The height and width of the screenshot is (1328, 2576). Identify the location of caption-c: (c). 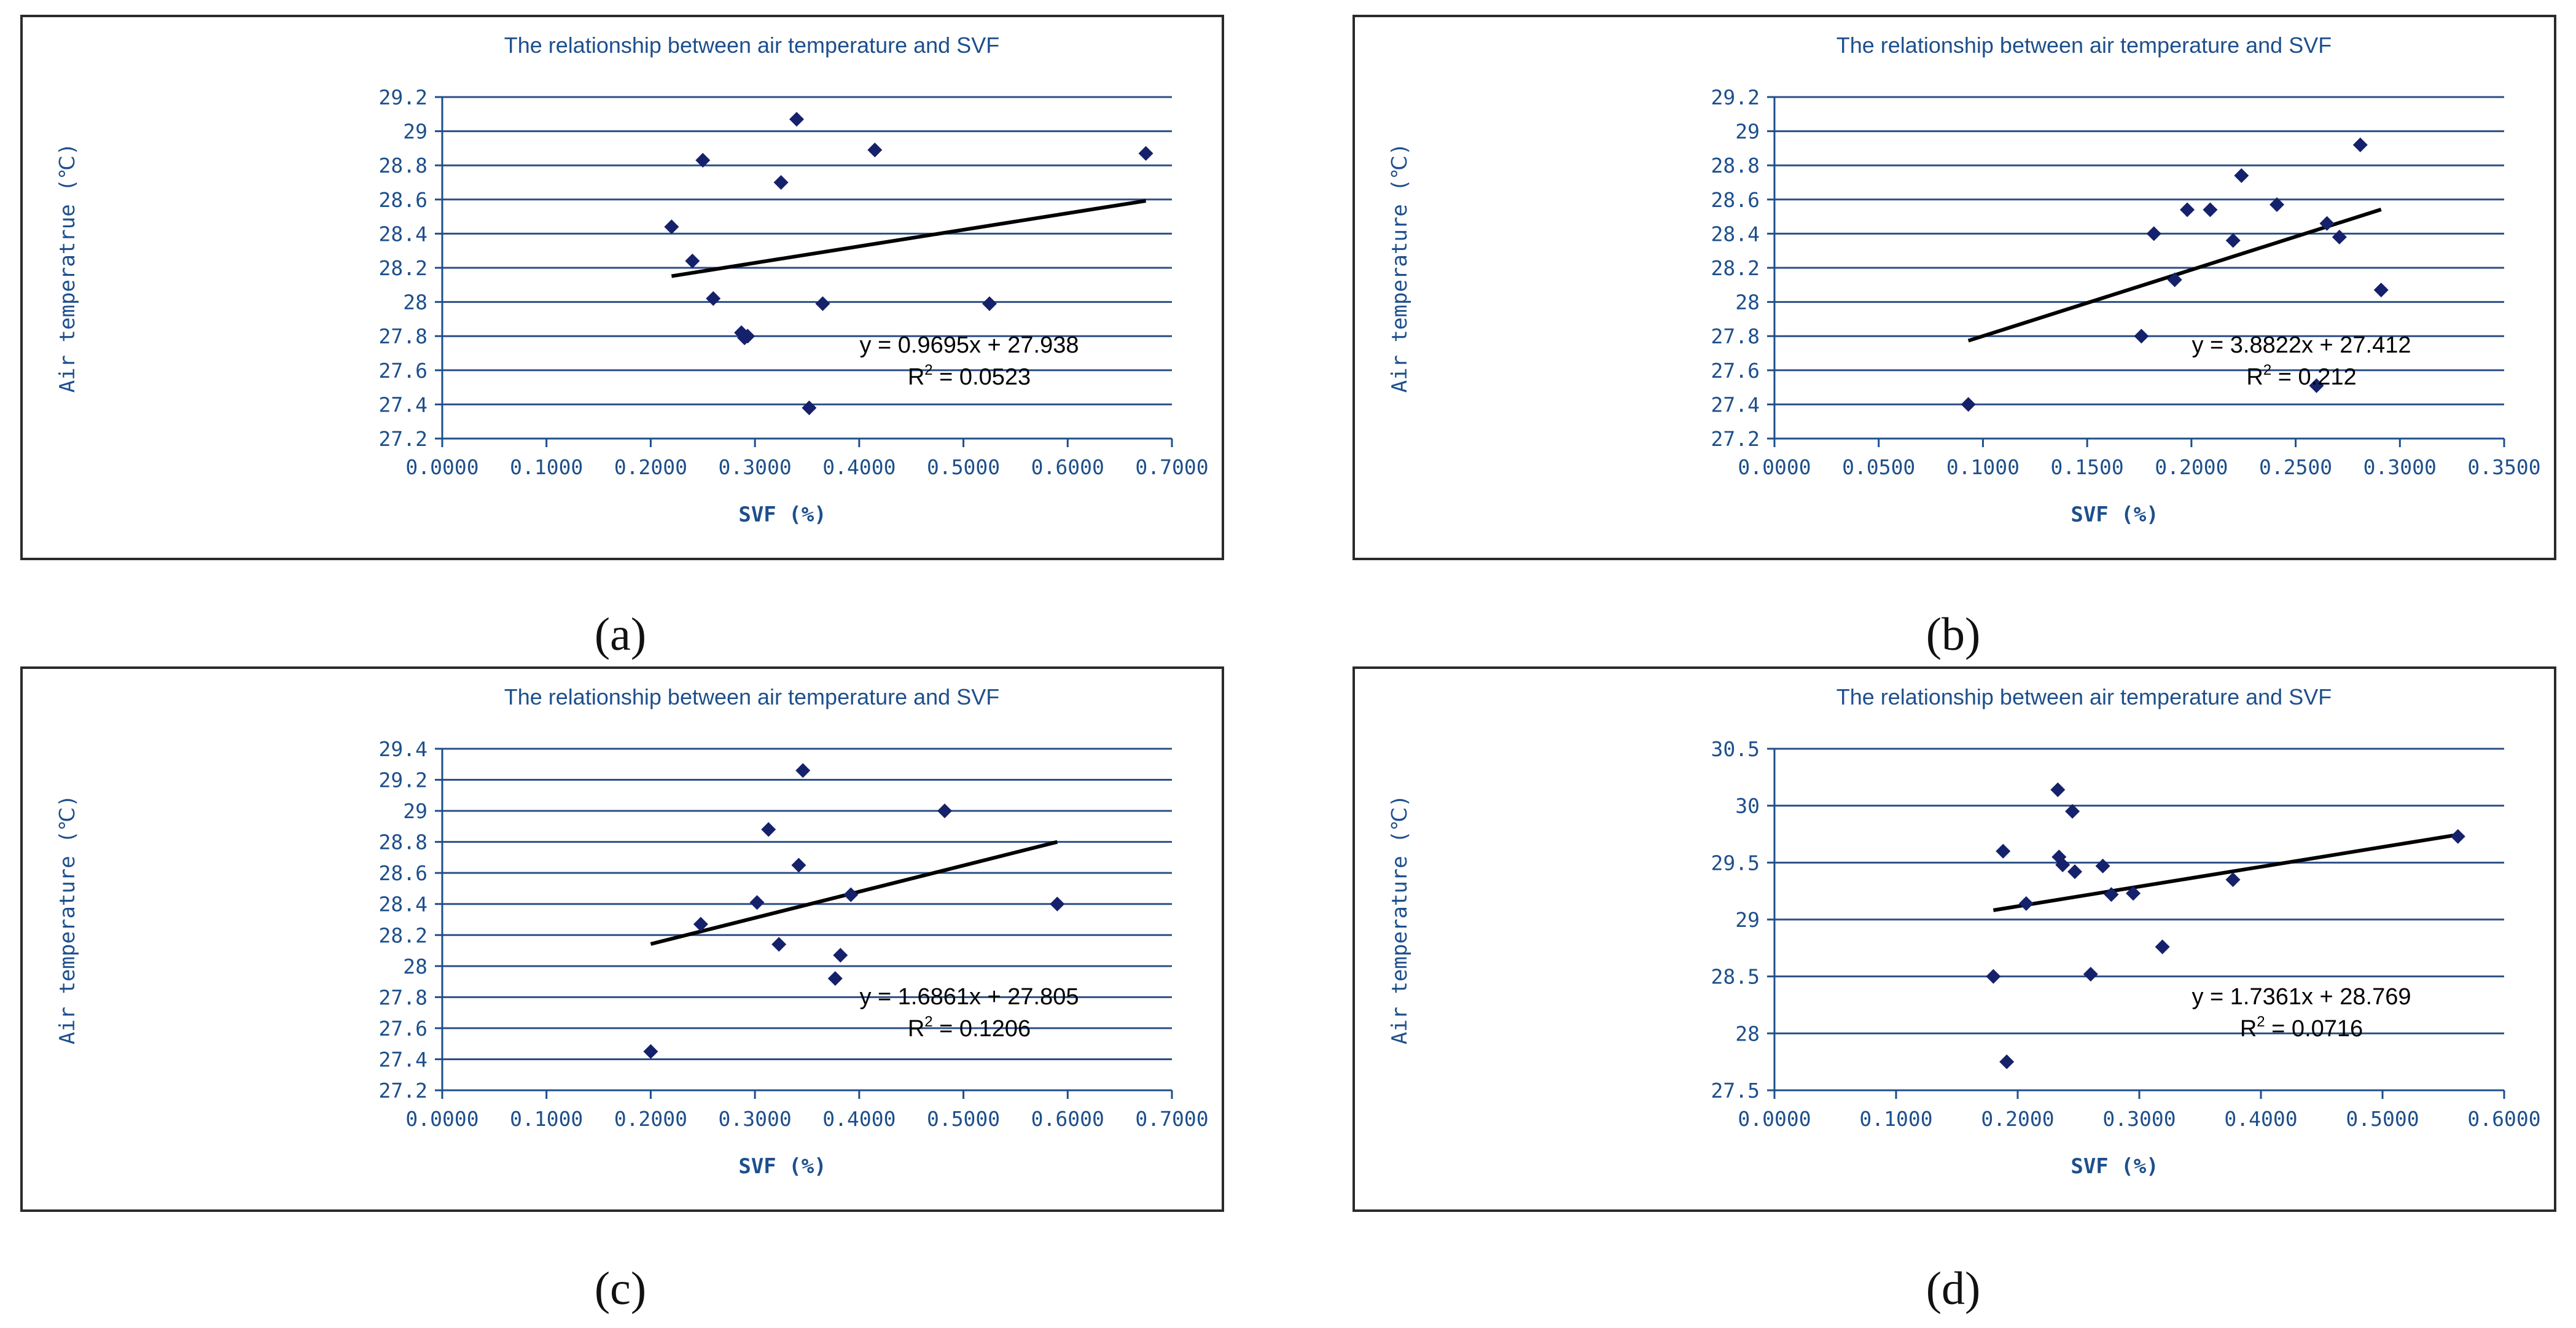
(620, 1289).